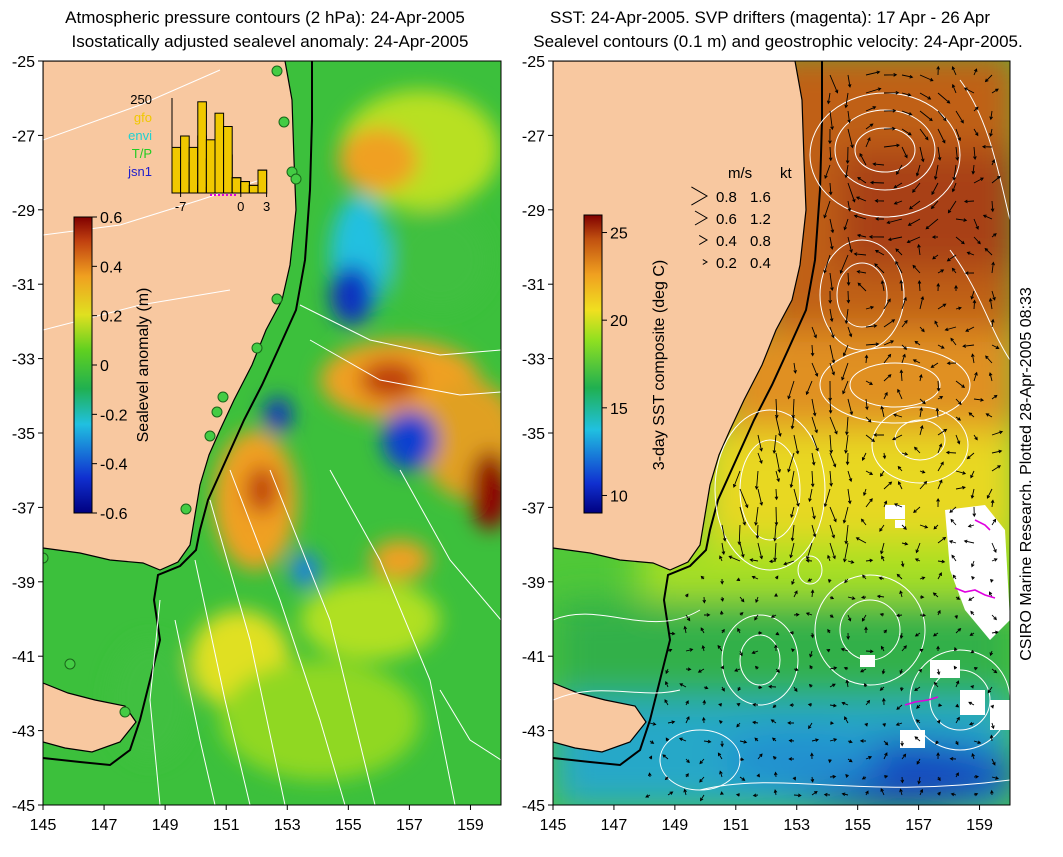 The image size is (1063, 857). I want to click on left-colorbar-ramp, so click(83, 365).